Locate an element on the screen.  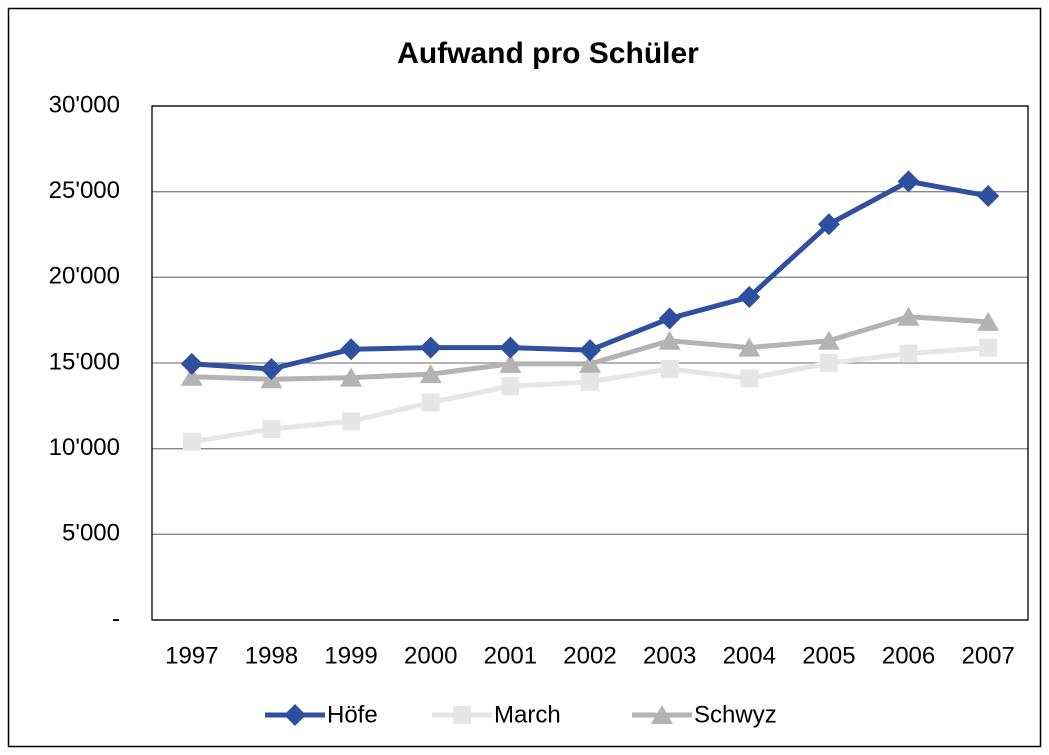
x-tick-label: 2001 is located at coordinates (510, 655).